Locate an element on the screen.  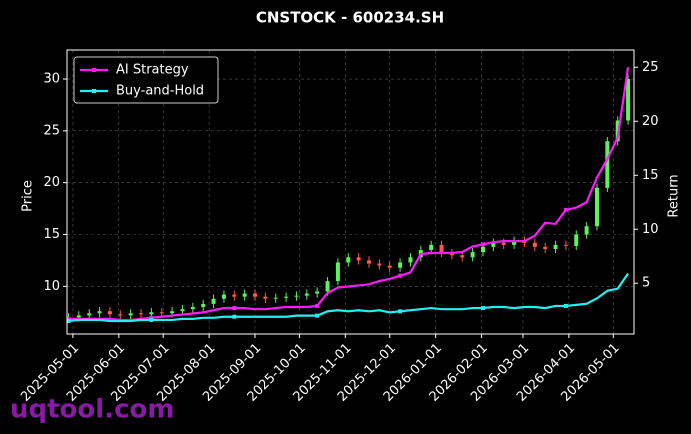
chart-title: CNSTOCK - 600234.SH is located at coordinates (350, 18).